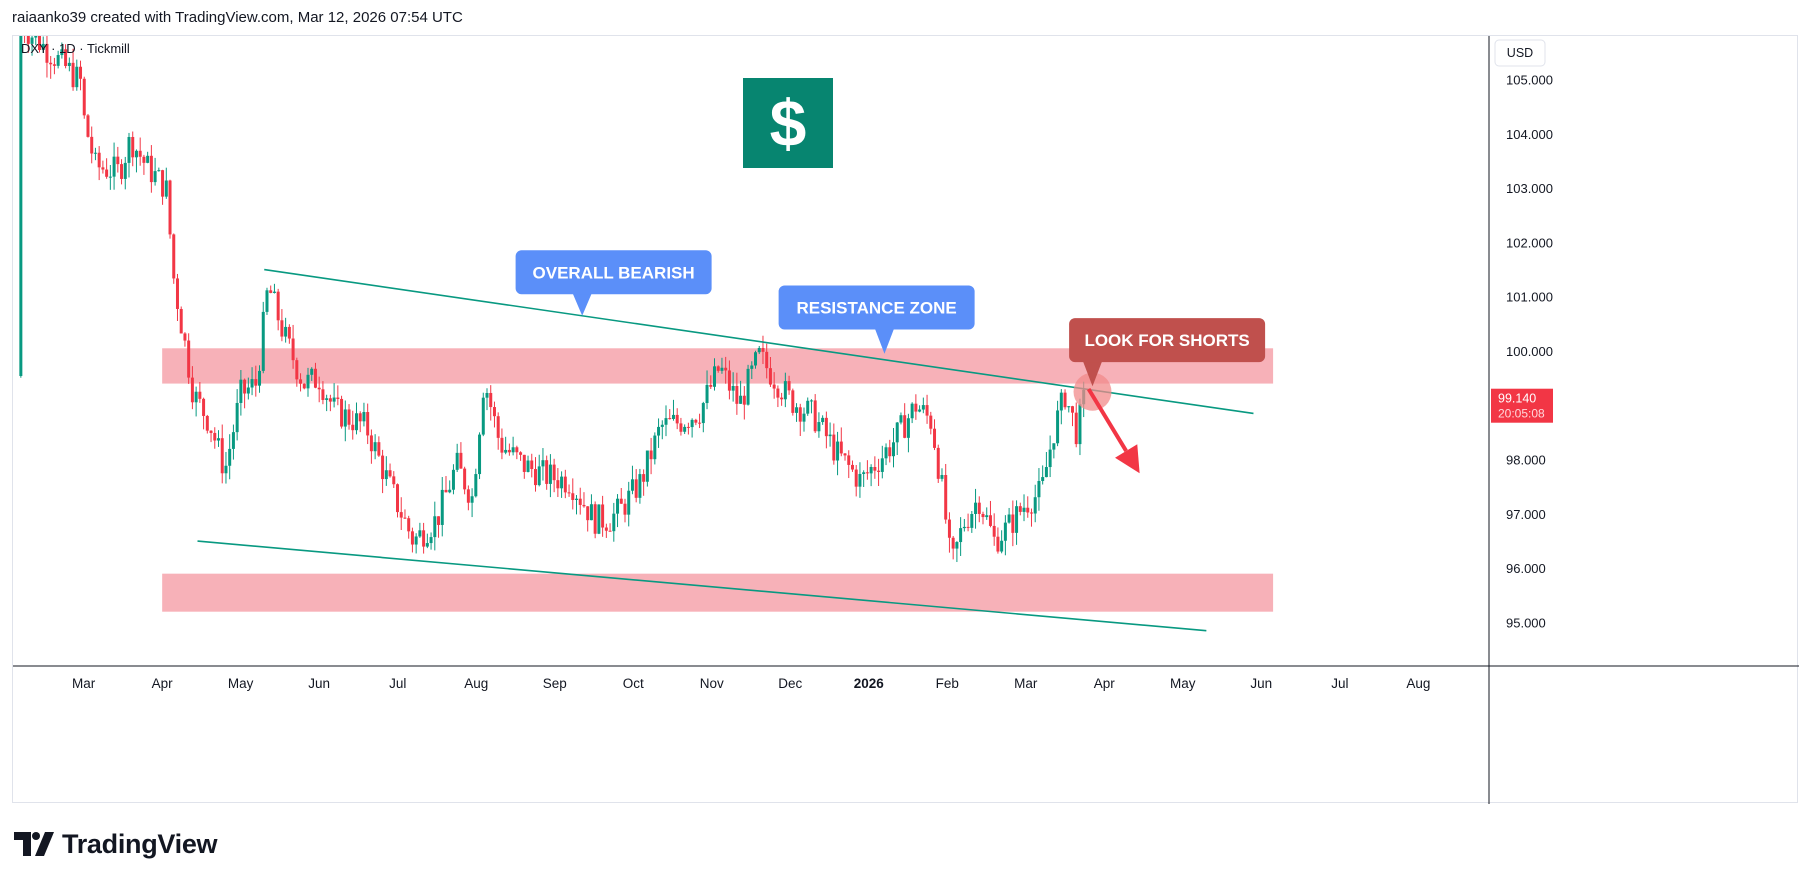 This screenshot has height=883, width=1810. I want to click on look-for-shorts-callout: LOOK FOR SHORTS, so click(1167, 352).